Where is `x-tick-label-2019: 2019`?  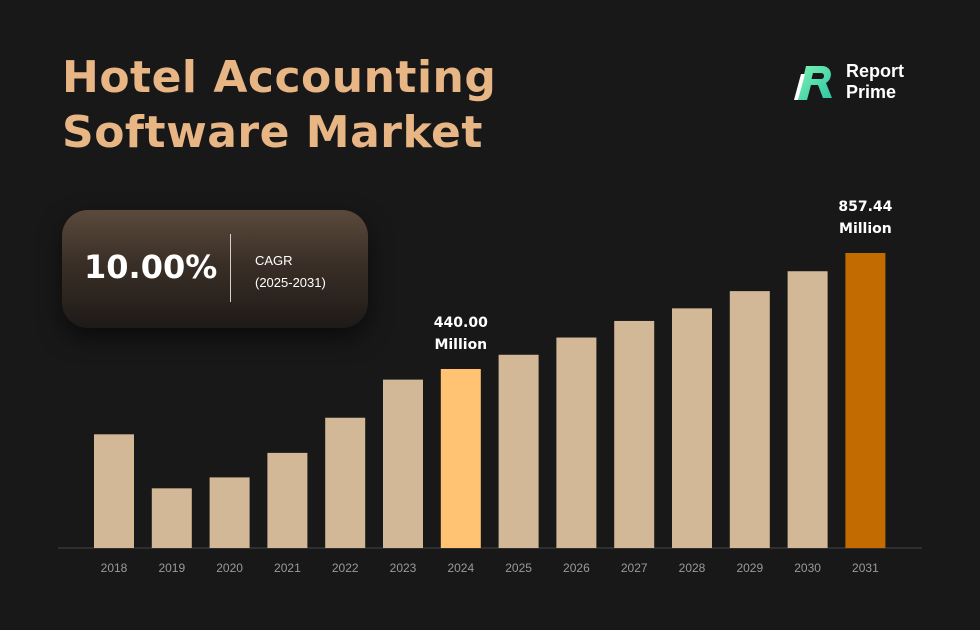 x-tick-label-2019: 2019 is located at coordinates (171, 568).